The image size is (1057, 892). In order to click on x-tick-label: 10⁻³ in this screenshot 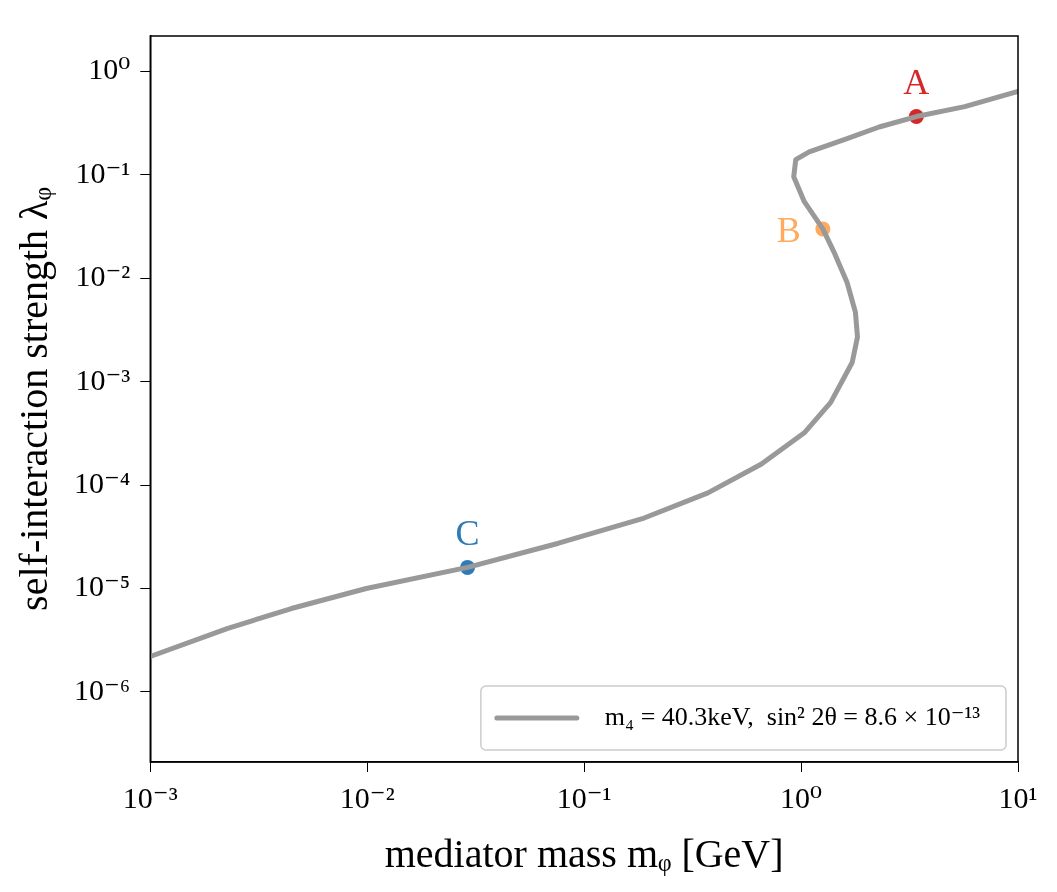, I will do `click(150, 797)`.